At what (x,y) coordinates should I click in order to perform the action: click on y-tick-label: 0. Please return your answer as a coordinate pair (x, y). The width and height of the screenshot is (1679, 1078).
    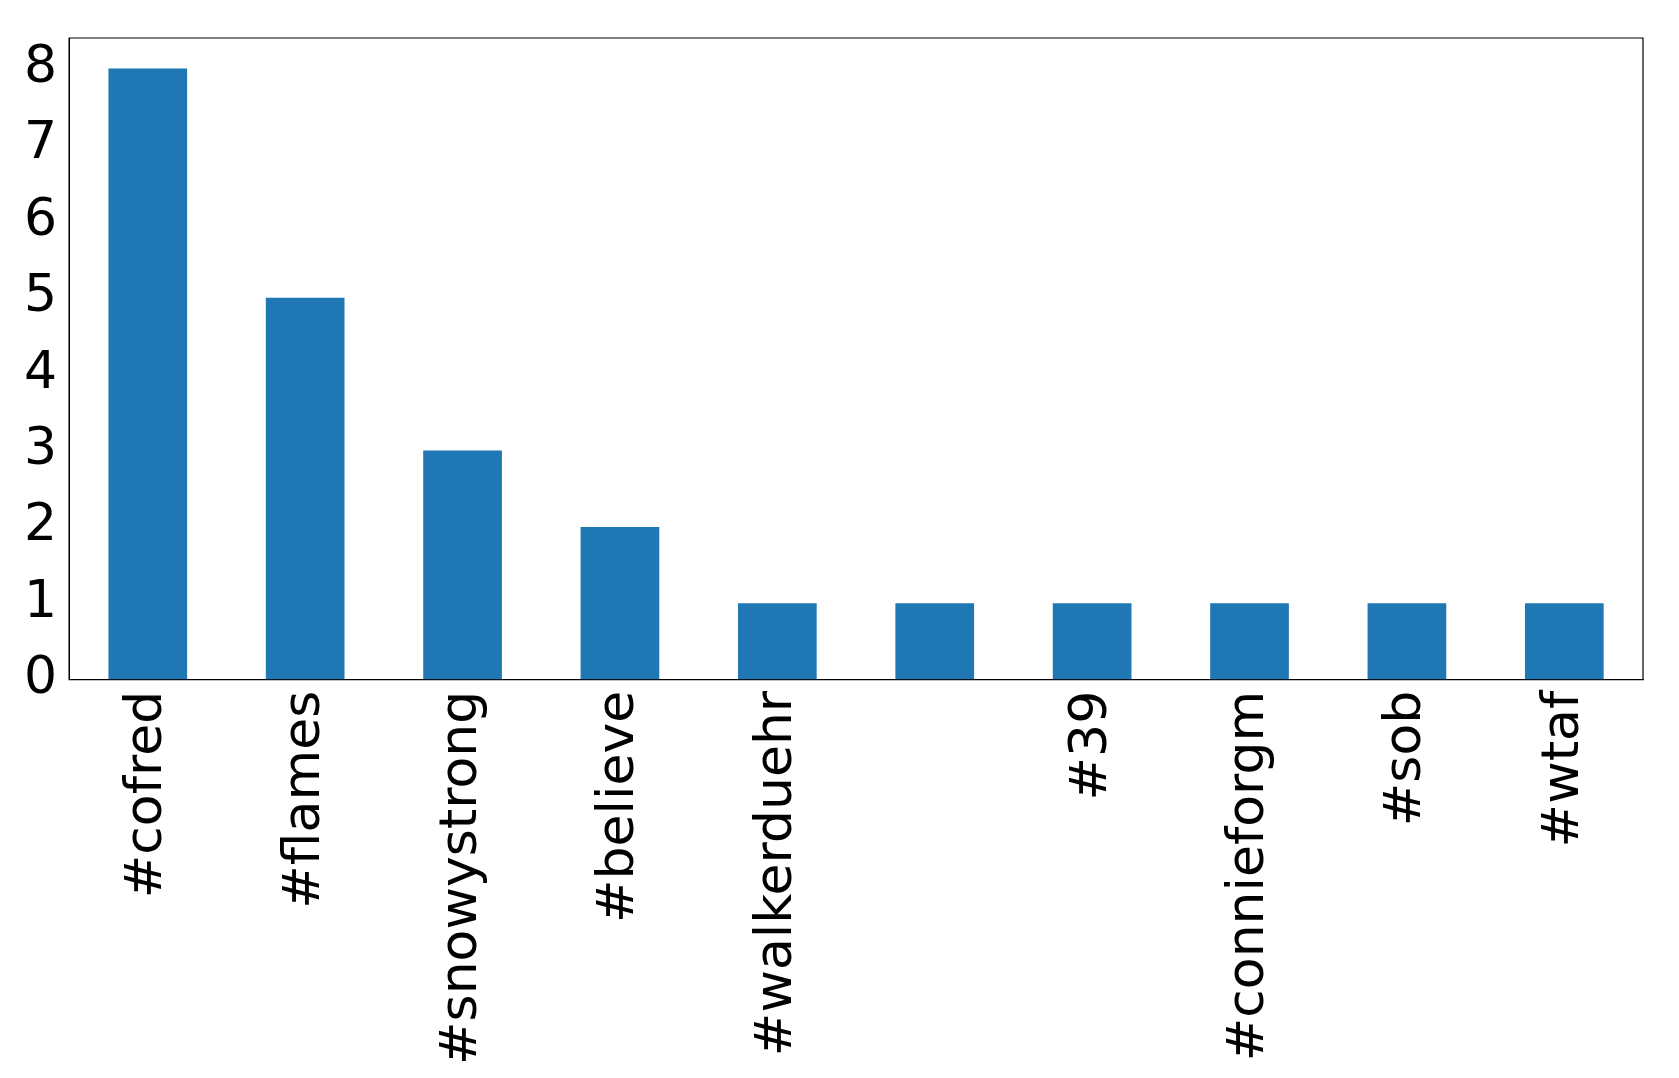
    Looking at the image, I should click on (40, 675).